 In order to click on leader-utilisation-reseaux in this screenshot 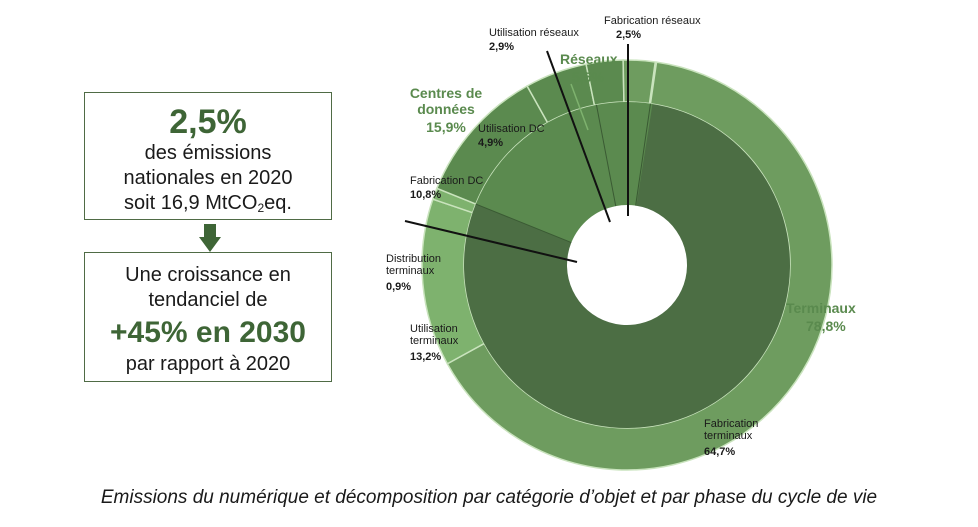, I will do `click(578, 136)`.